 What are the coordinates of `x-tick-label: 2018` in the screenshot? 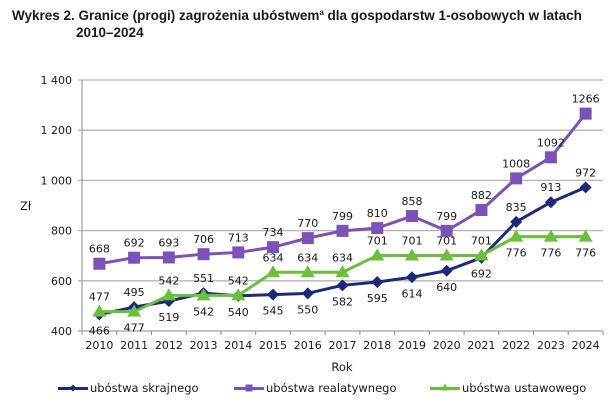 It's located at (377, 345).